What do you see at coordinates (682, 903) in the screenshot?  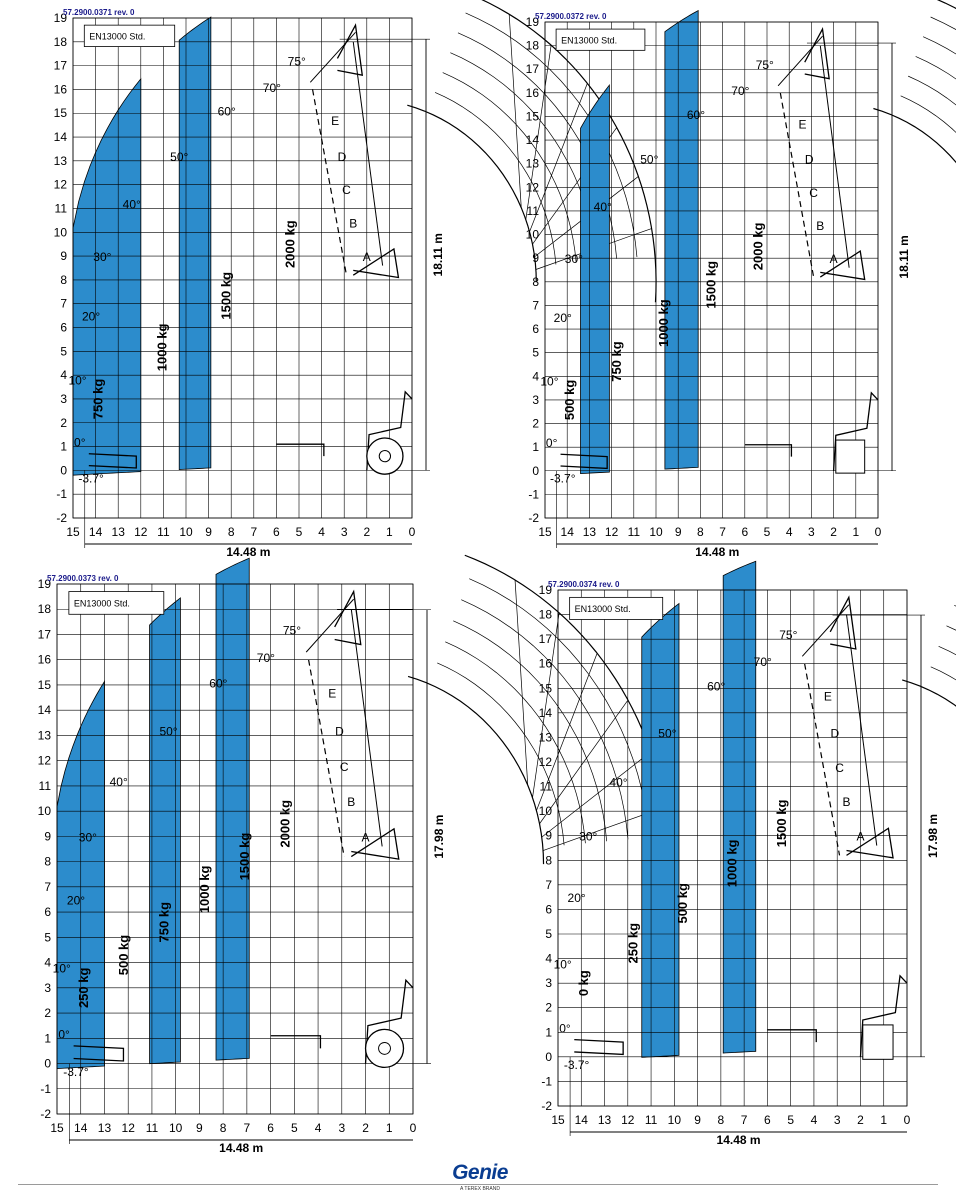 I see `load-label: 500 kg` at bounding box center [682, 903].